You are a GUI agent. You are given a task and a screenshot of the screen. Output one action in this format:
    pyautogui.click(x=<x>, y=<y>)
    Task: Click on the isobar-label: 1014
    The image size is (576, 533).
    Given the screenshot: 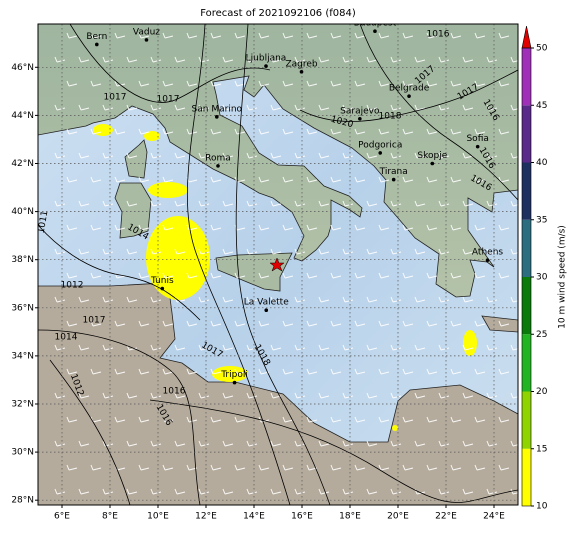 What is the action you would take?
    pyautogui.click(x=66, y=338)
    